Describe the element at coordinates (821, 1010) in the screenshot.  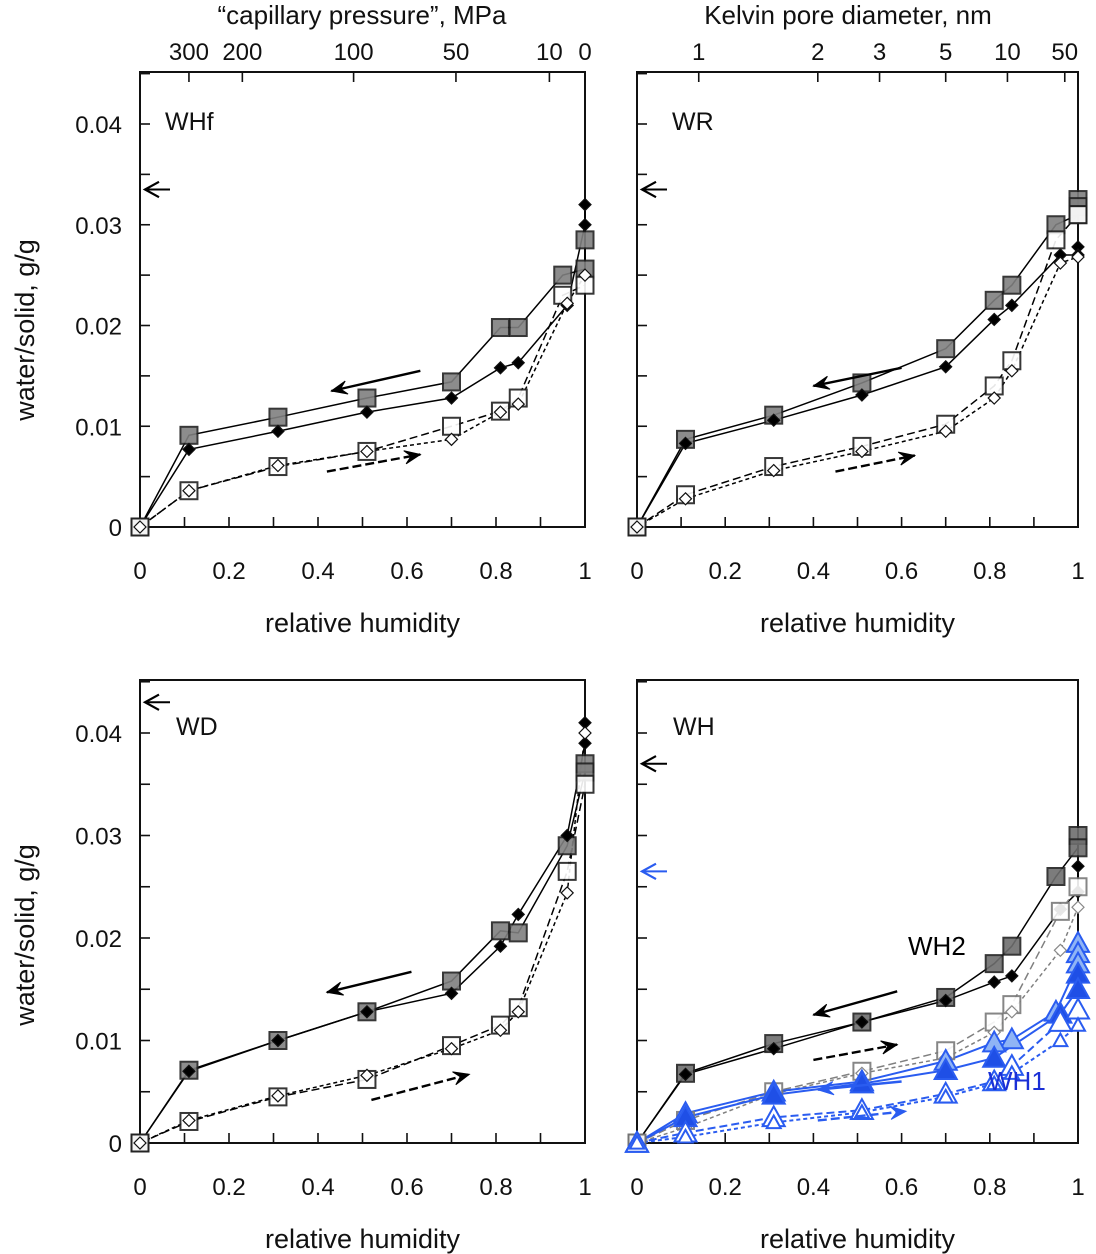
I see `desorption-arrow-head` at that location.